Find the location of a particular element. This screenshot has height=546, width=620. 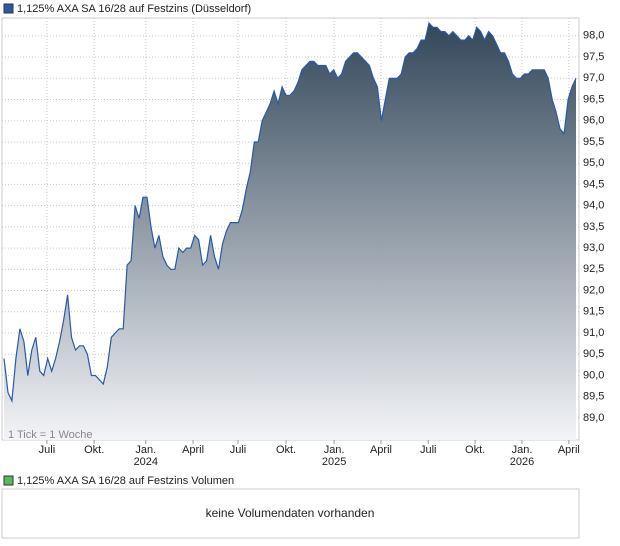

y-tick-label: 91,0 is located at coordinates (593, 333).